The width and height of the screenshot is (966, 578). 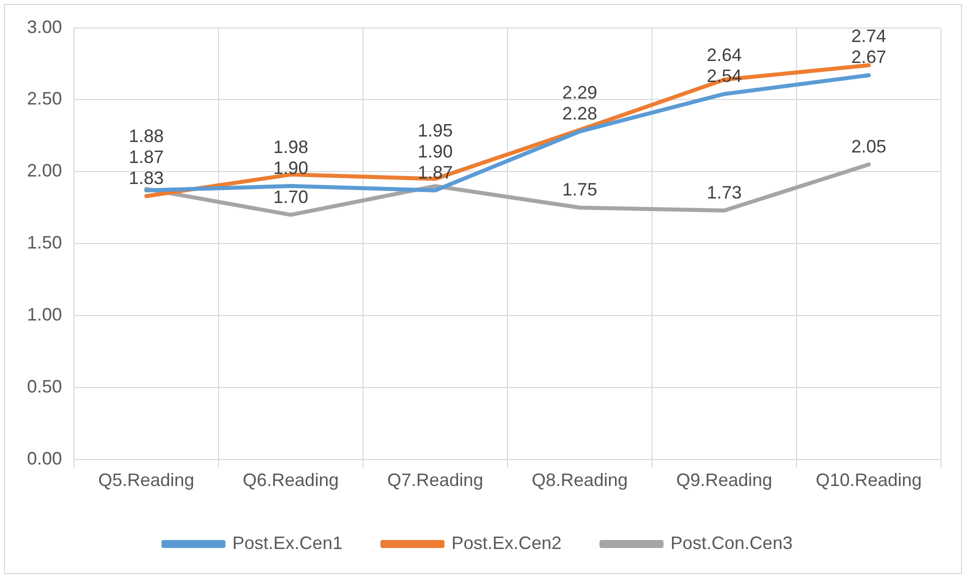 I want to click on data-label: 2.67, so click(x=868, y=57).